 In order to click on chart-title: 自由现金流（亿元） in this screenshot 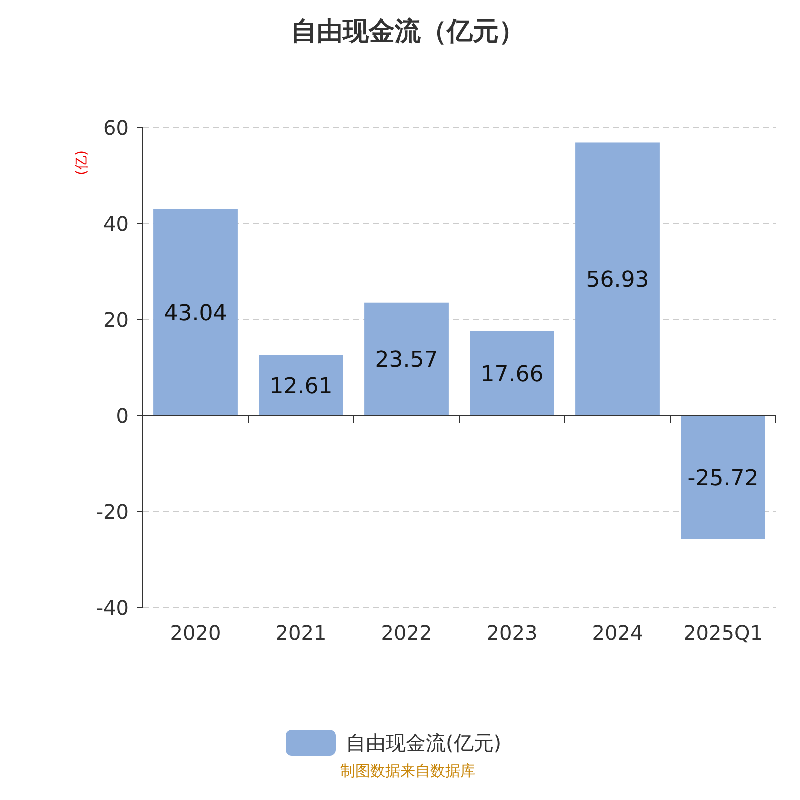, I will do `click(408, 32)`.